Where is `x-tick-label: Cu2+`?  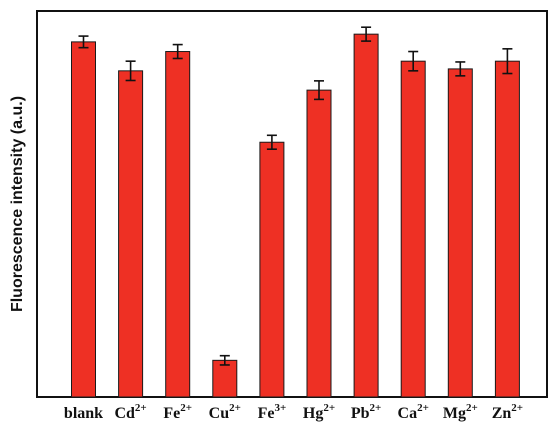
x-tick-label: Cu2+ is located at coordinates (225, 412).